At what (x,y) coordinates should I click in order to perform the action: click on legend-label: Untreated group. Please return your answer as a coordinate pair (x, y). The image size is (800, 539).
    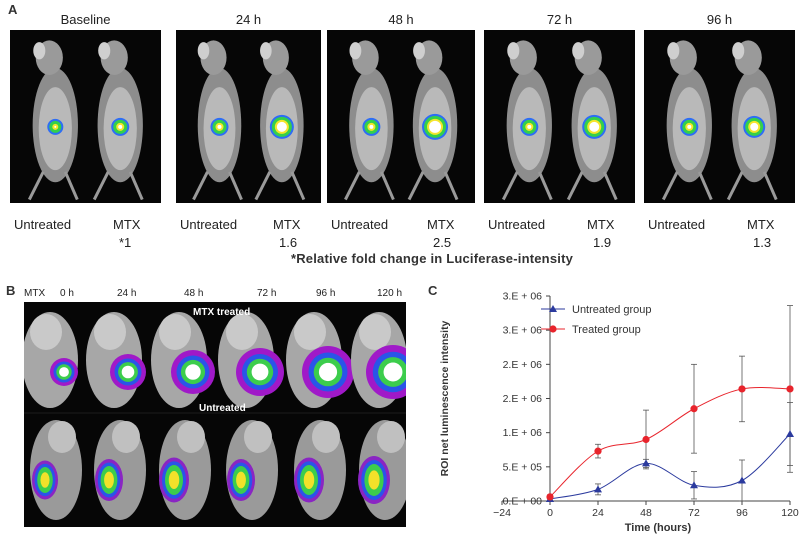
    Looking at the image, I should click on (612, 310).